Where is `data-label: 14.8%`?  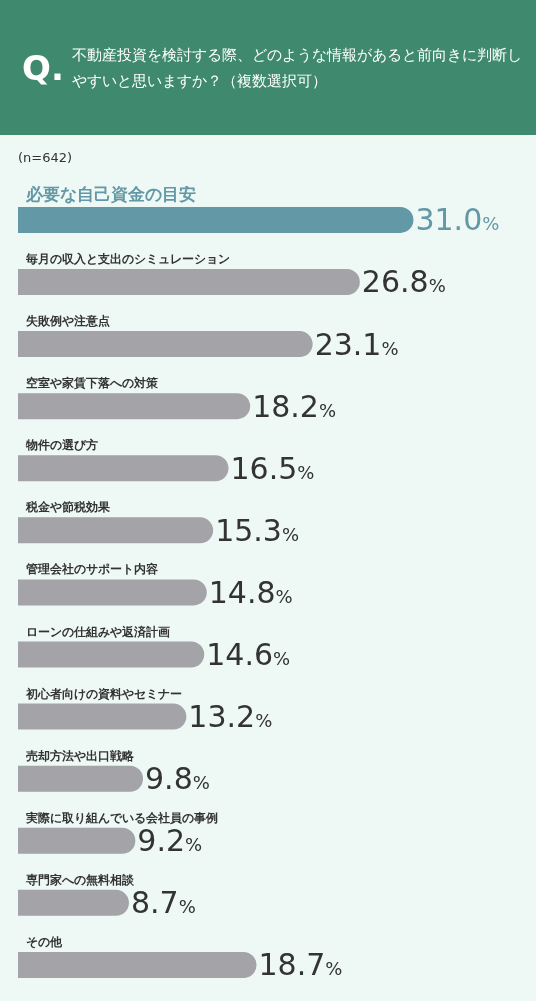 data-label: 14.8% is located at coordinates (250, 592).